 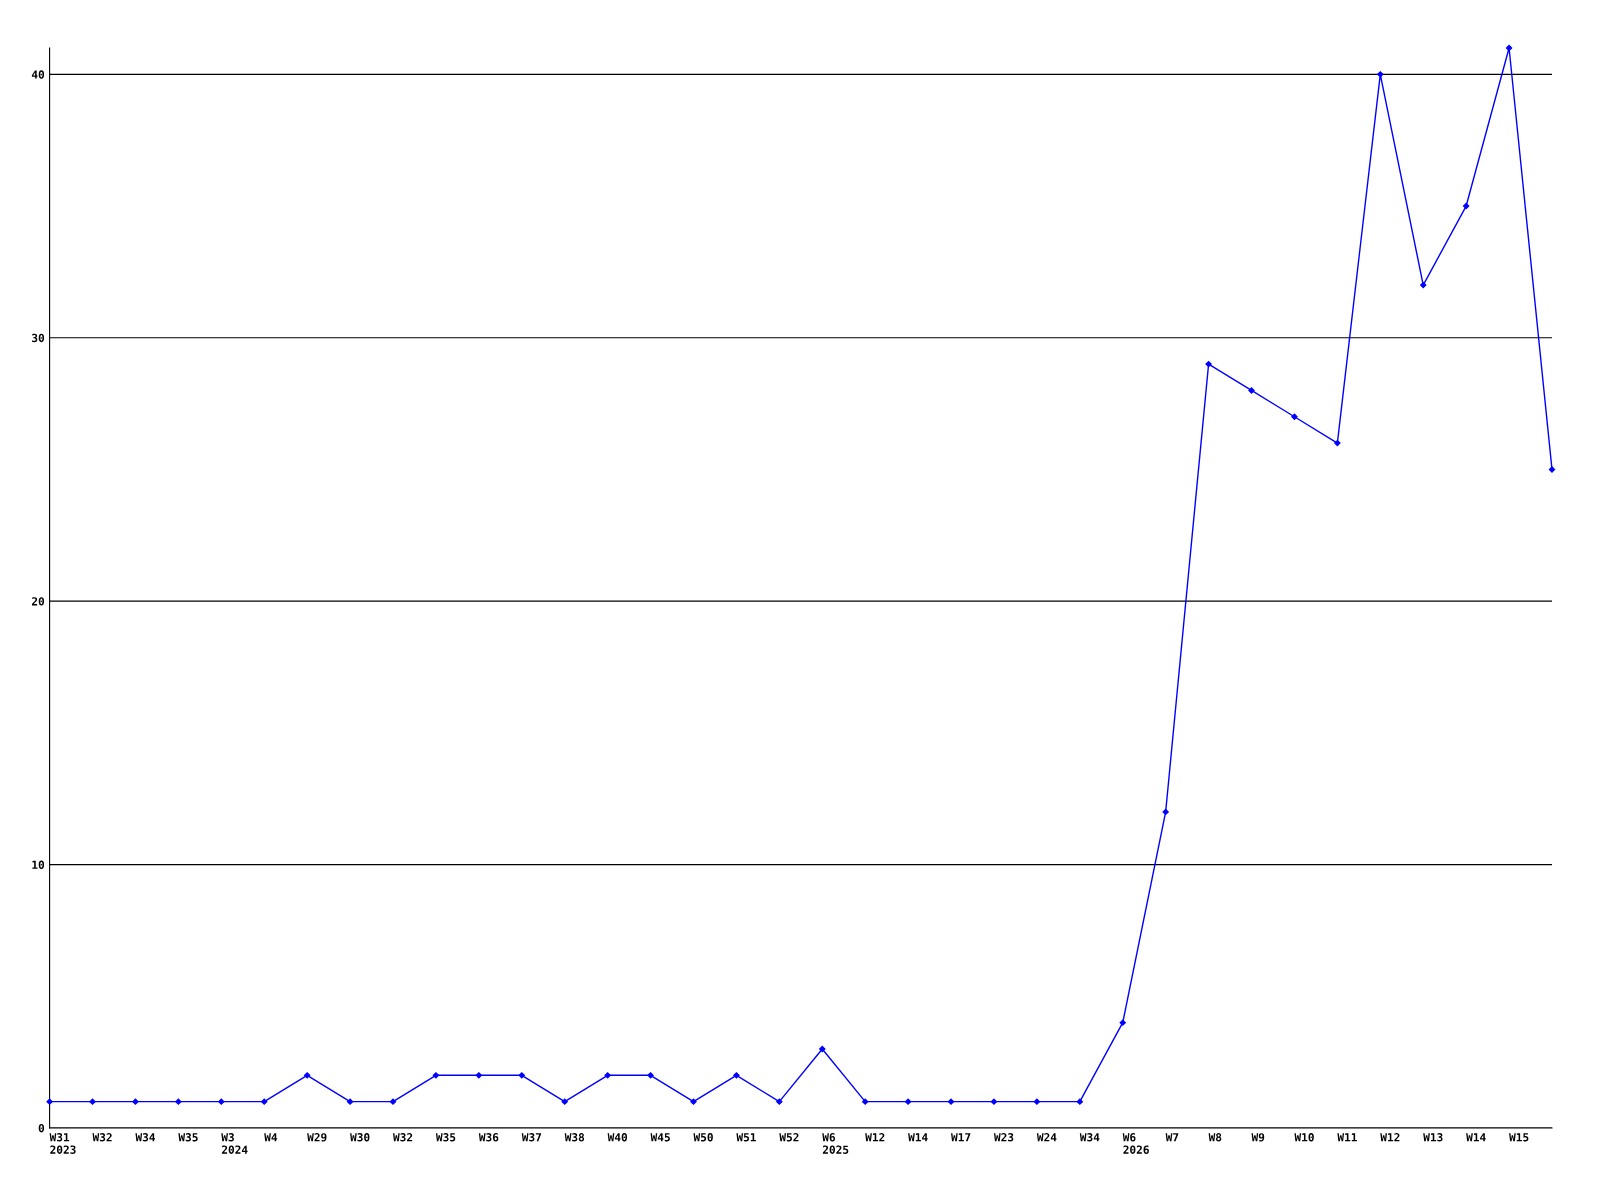 What do you see at coordinates (1135, 1143) in the screenshot?
I see `x-tick-label: W6 2026` at bounding box center [1135, 1143].